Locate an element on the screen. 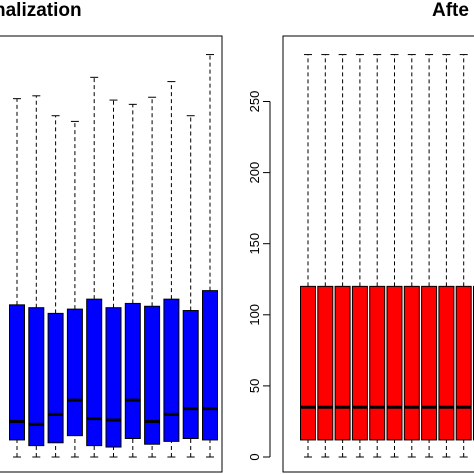  y-tick-label: 0 is located at coordinates (254, 456).